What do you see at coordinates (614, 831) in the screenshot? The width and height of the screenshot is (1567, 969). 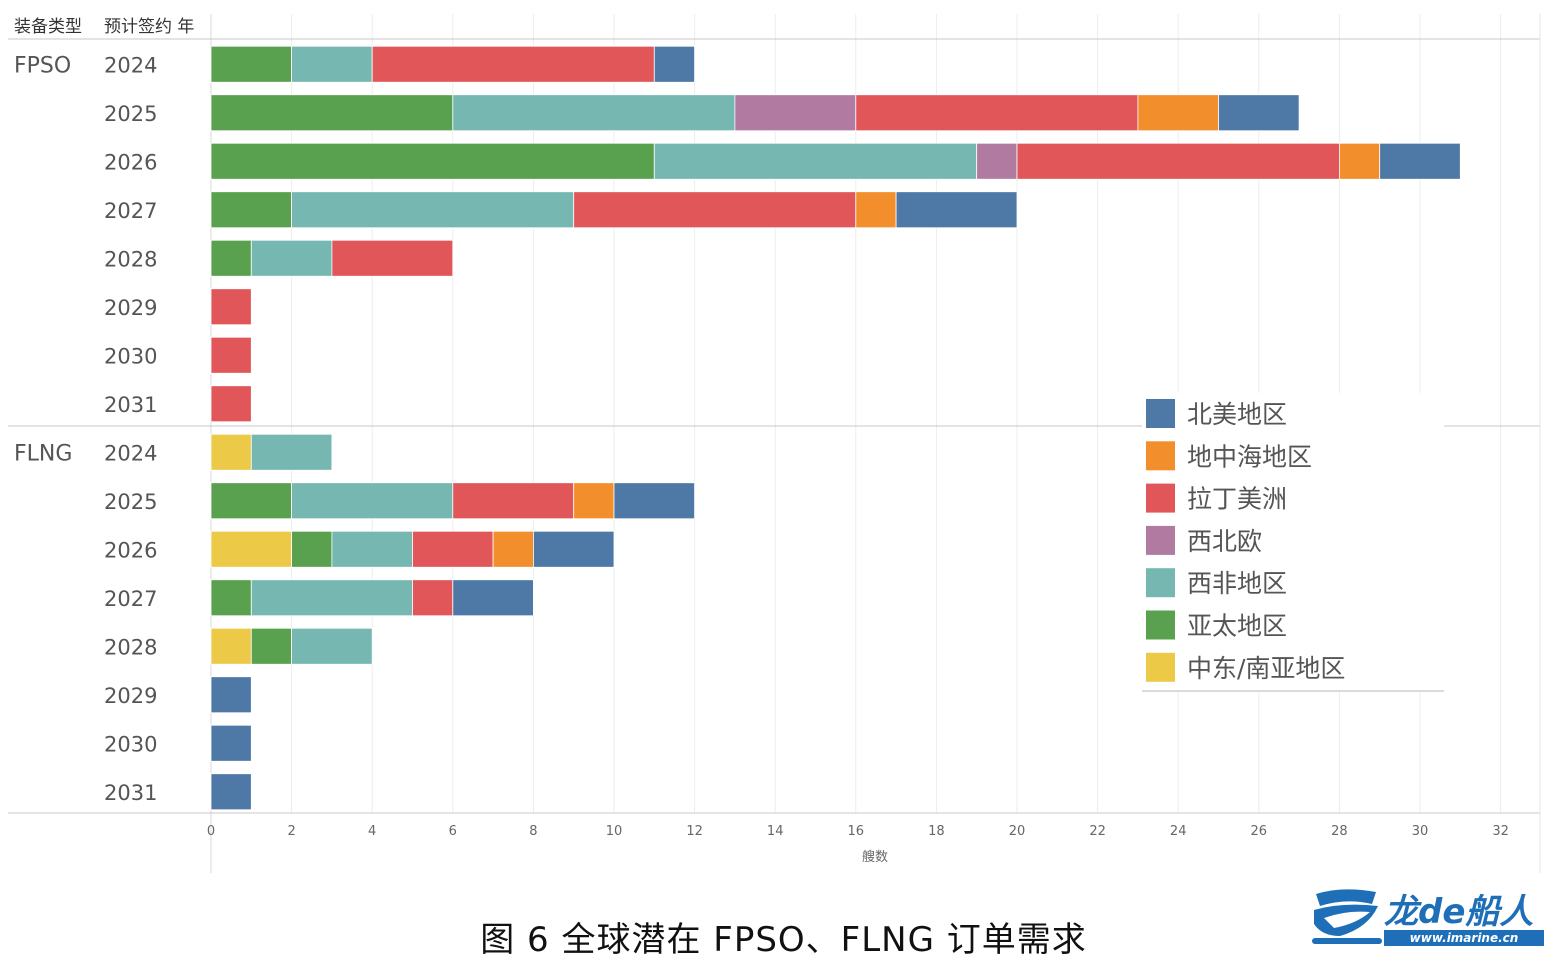 I see `x-tick-label: 10` at bounding box center [614, 831].